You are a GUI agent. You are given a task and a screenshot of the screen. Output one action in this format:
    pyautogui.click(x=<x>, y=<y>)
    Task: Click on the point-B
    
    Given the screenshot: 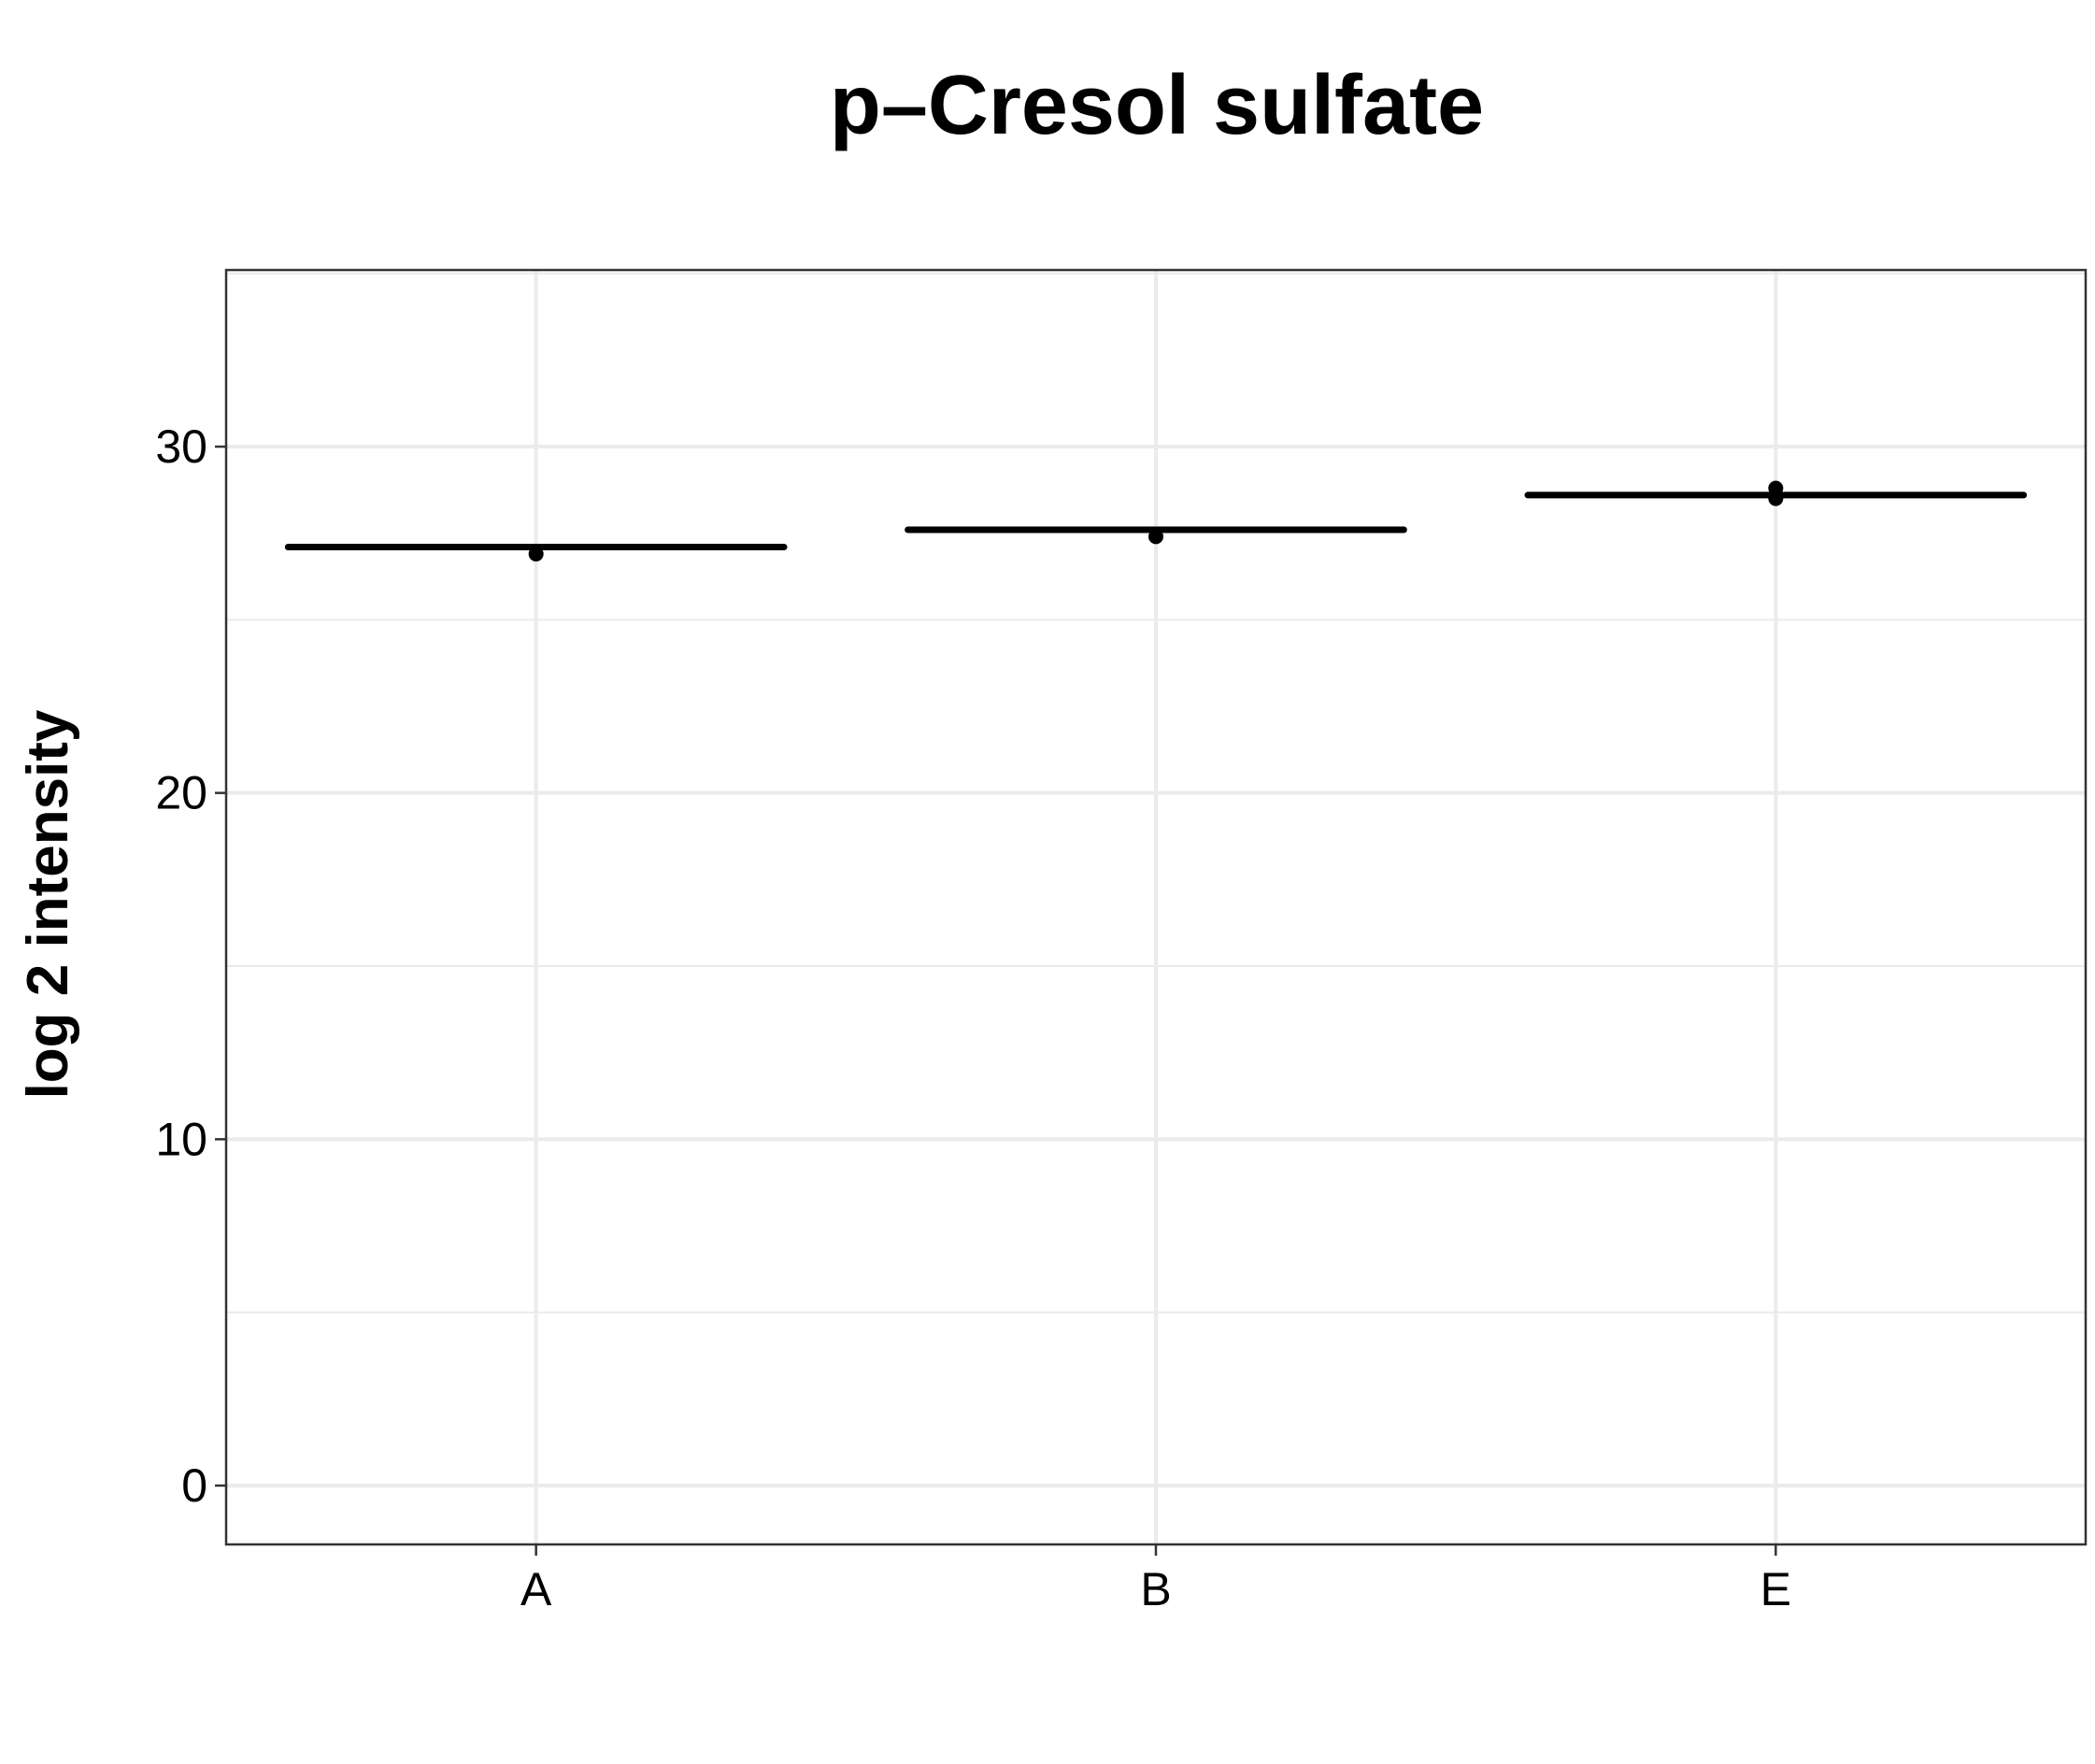 What is the action you would take?
    pyautogui.click(x=1155, y=537)
    